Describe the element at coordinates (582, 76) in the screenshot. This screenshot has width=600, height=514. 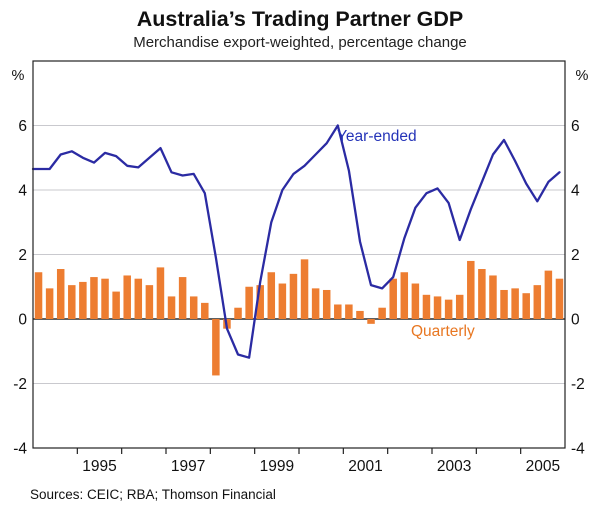
I see `percent-sign-right: %` at that location.